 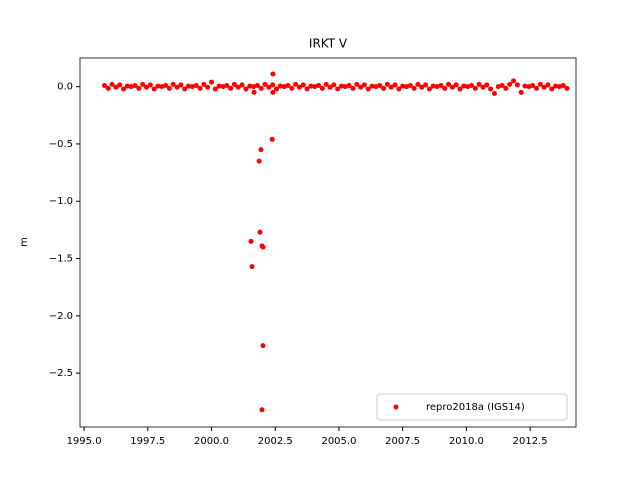 What do you see at coordinates (396, 407) in the screenshot?
I see `legend-marker` at bounding box center [396, 407].